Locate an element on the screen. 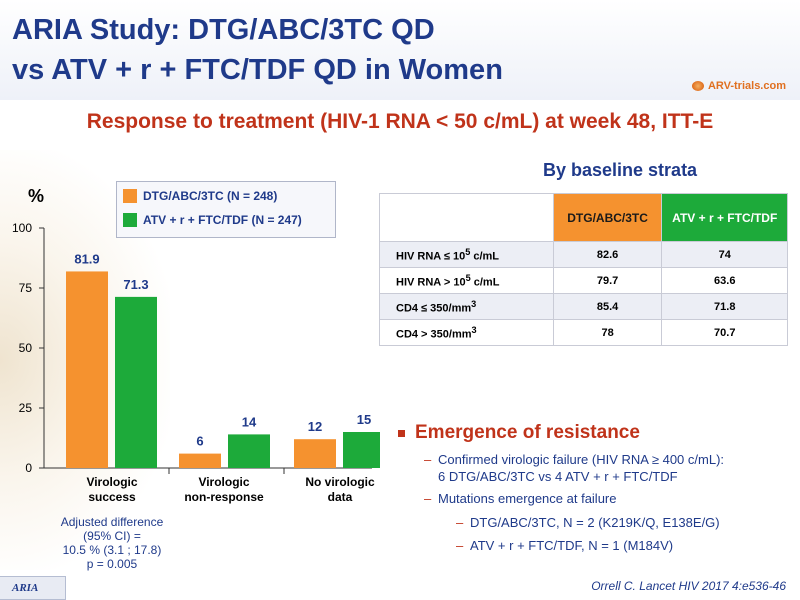 The width and height of the screenshot is (800, 600). strata-value-dtg: 79.7 is located at coordinates (607, 280).